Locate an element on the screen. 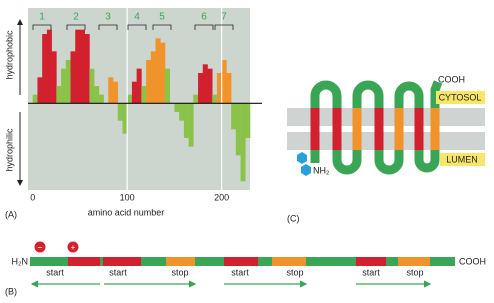 Image resolution: width=494 pixels, height=303 pixels. segment-label: 2 is located at coordinates (76, 17).